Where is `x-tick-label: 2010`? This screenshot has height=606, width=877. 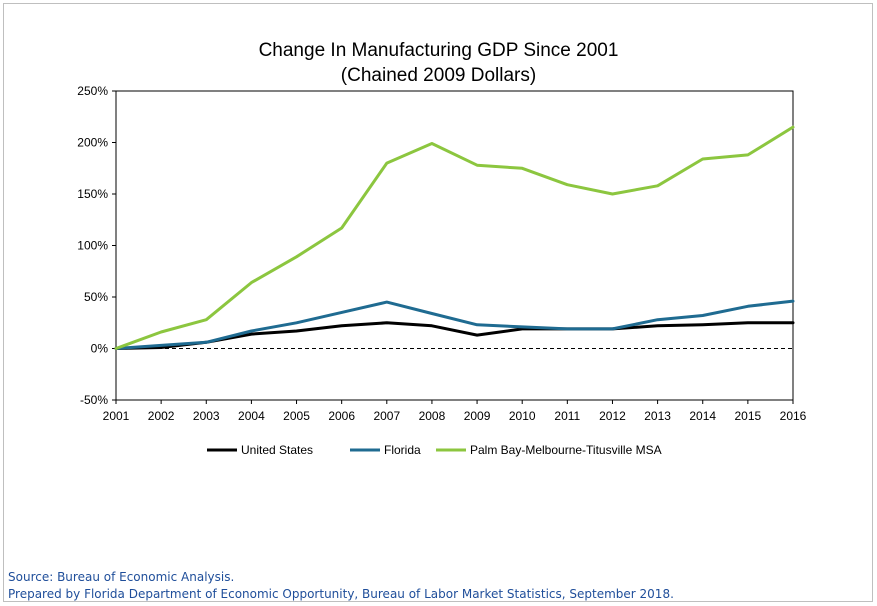 x-tick-label: 2010 is located at coordinates (522, 416).